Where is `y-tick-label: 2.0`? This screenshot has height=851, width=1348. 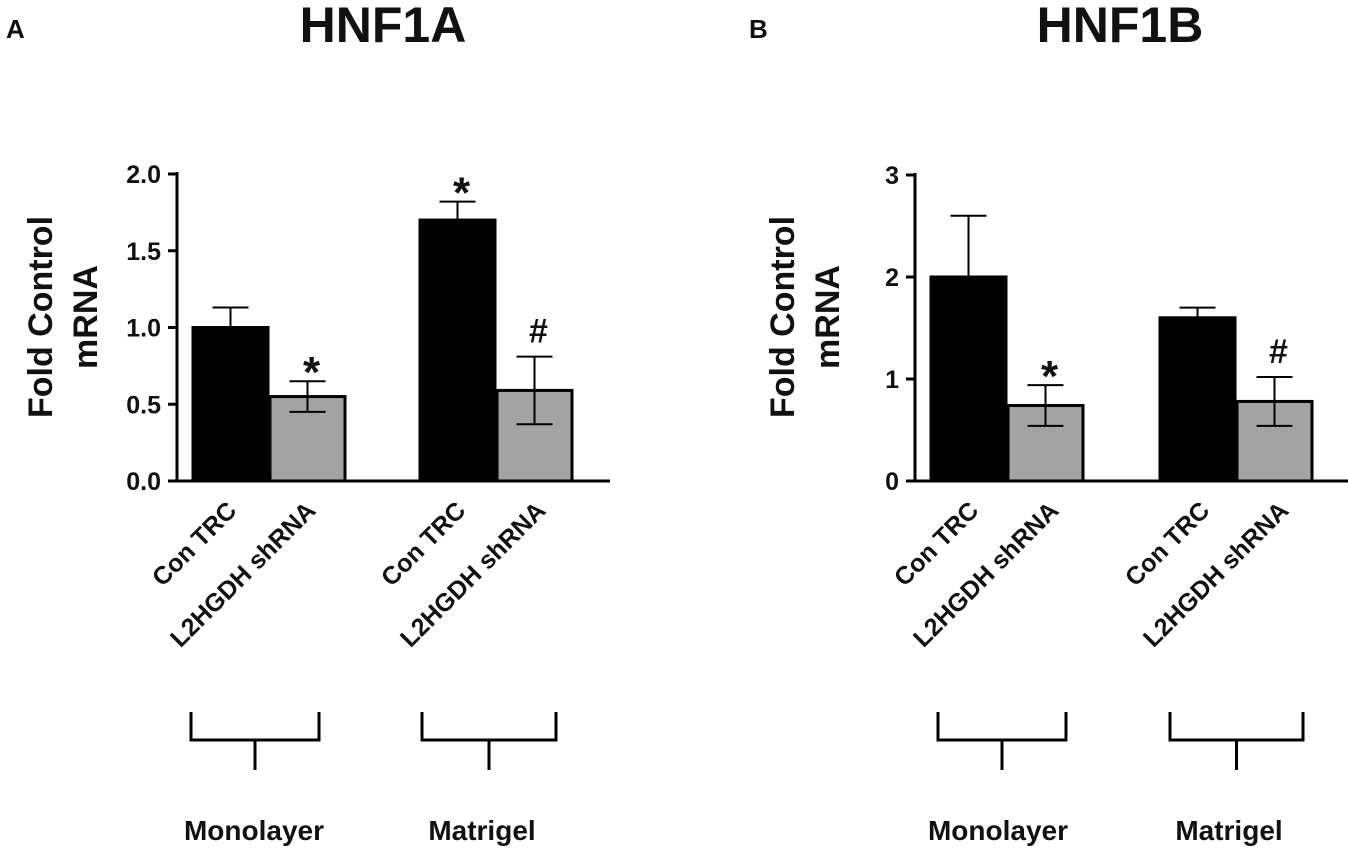 y-tick-label: 2.0 is located at coordinates (143, 175).